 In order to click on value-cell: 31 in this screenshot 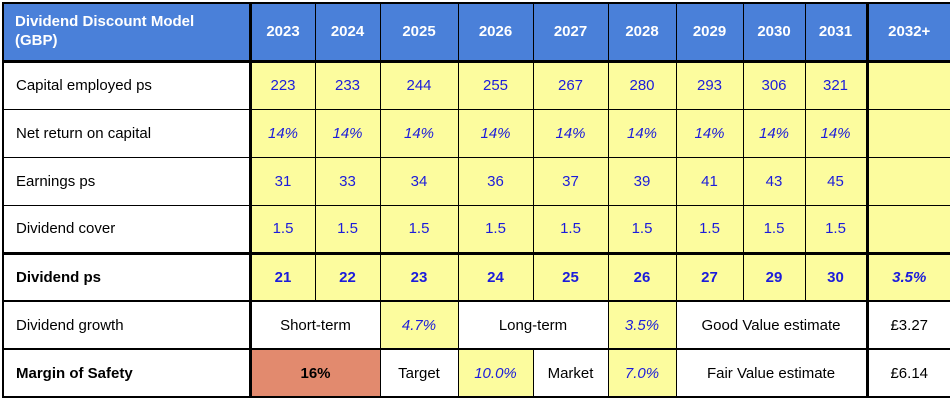, I will do `click(282, 181)`.